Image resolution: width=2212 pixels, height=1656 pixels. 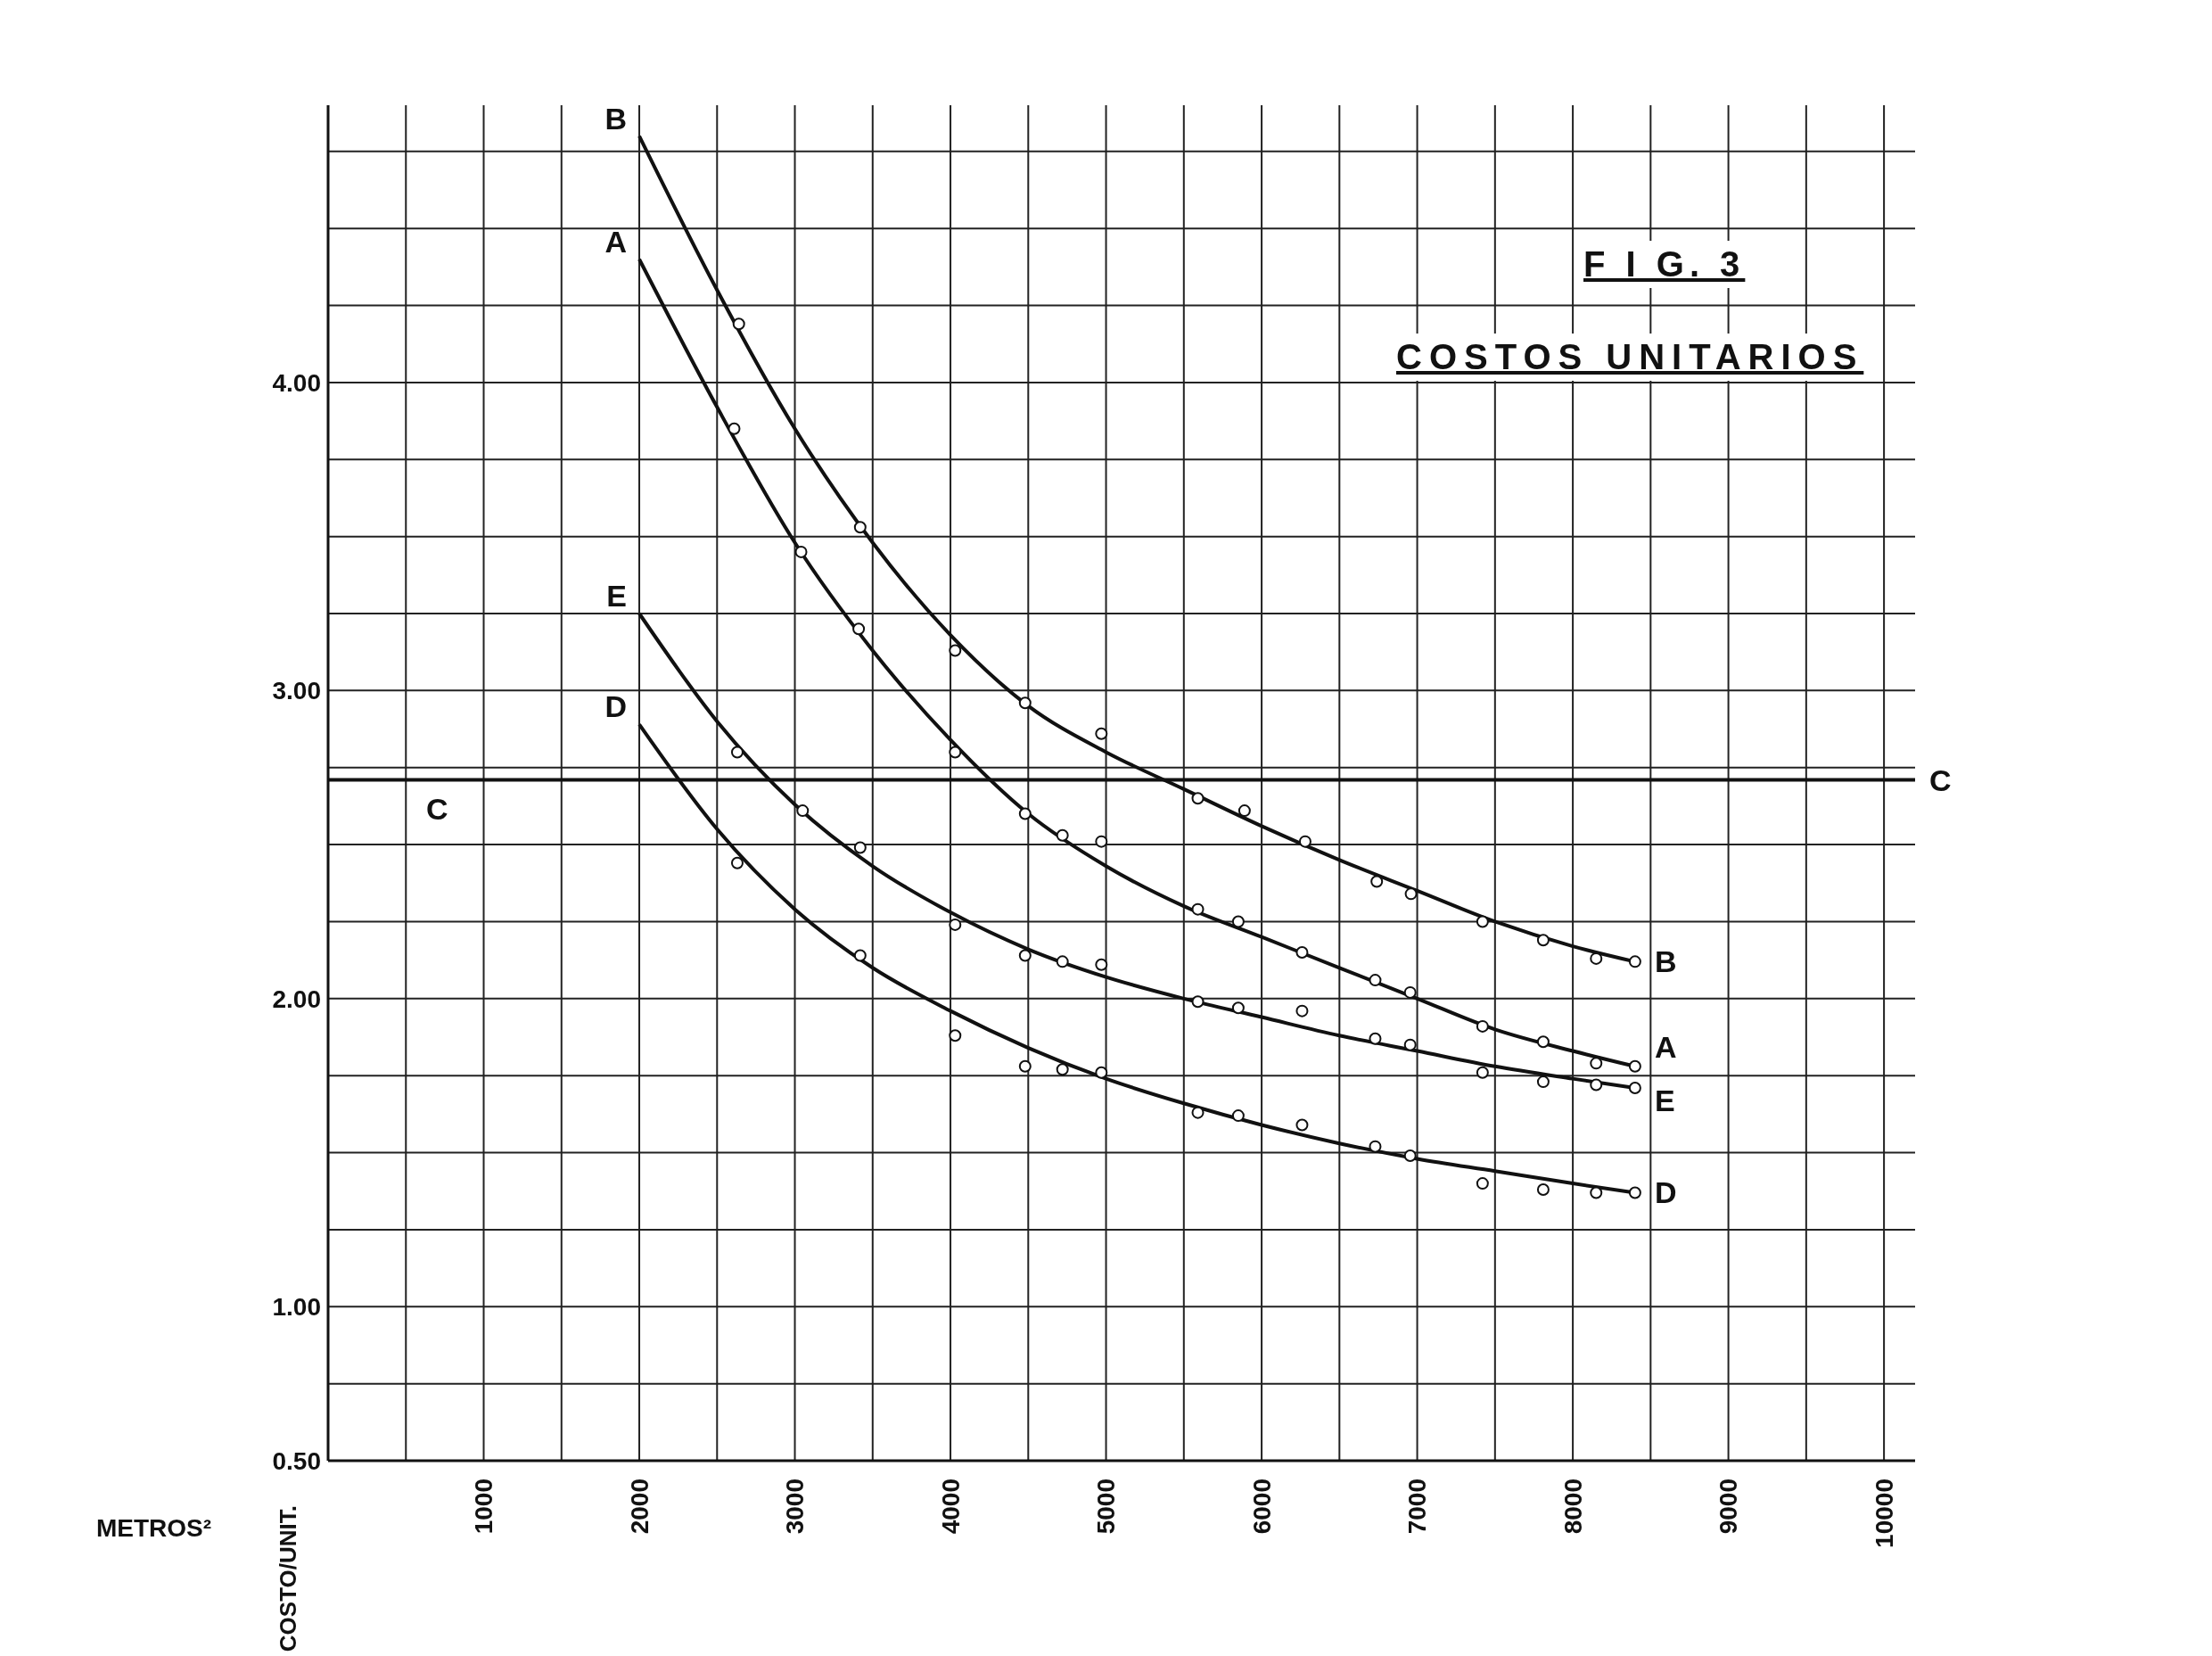 I want to click on ref-line-label: C, so click(x=1940, y=779).